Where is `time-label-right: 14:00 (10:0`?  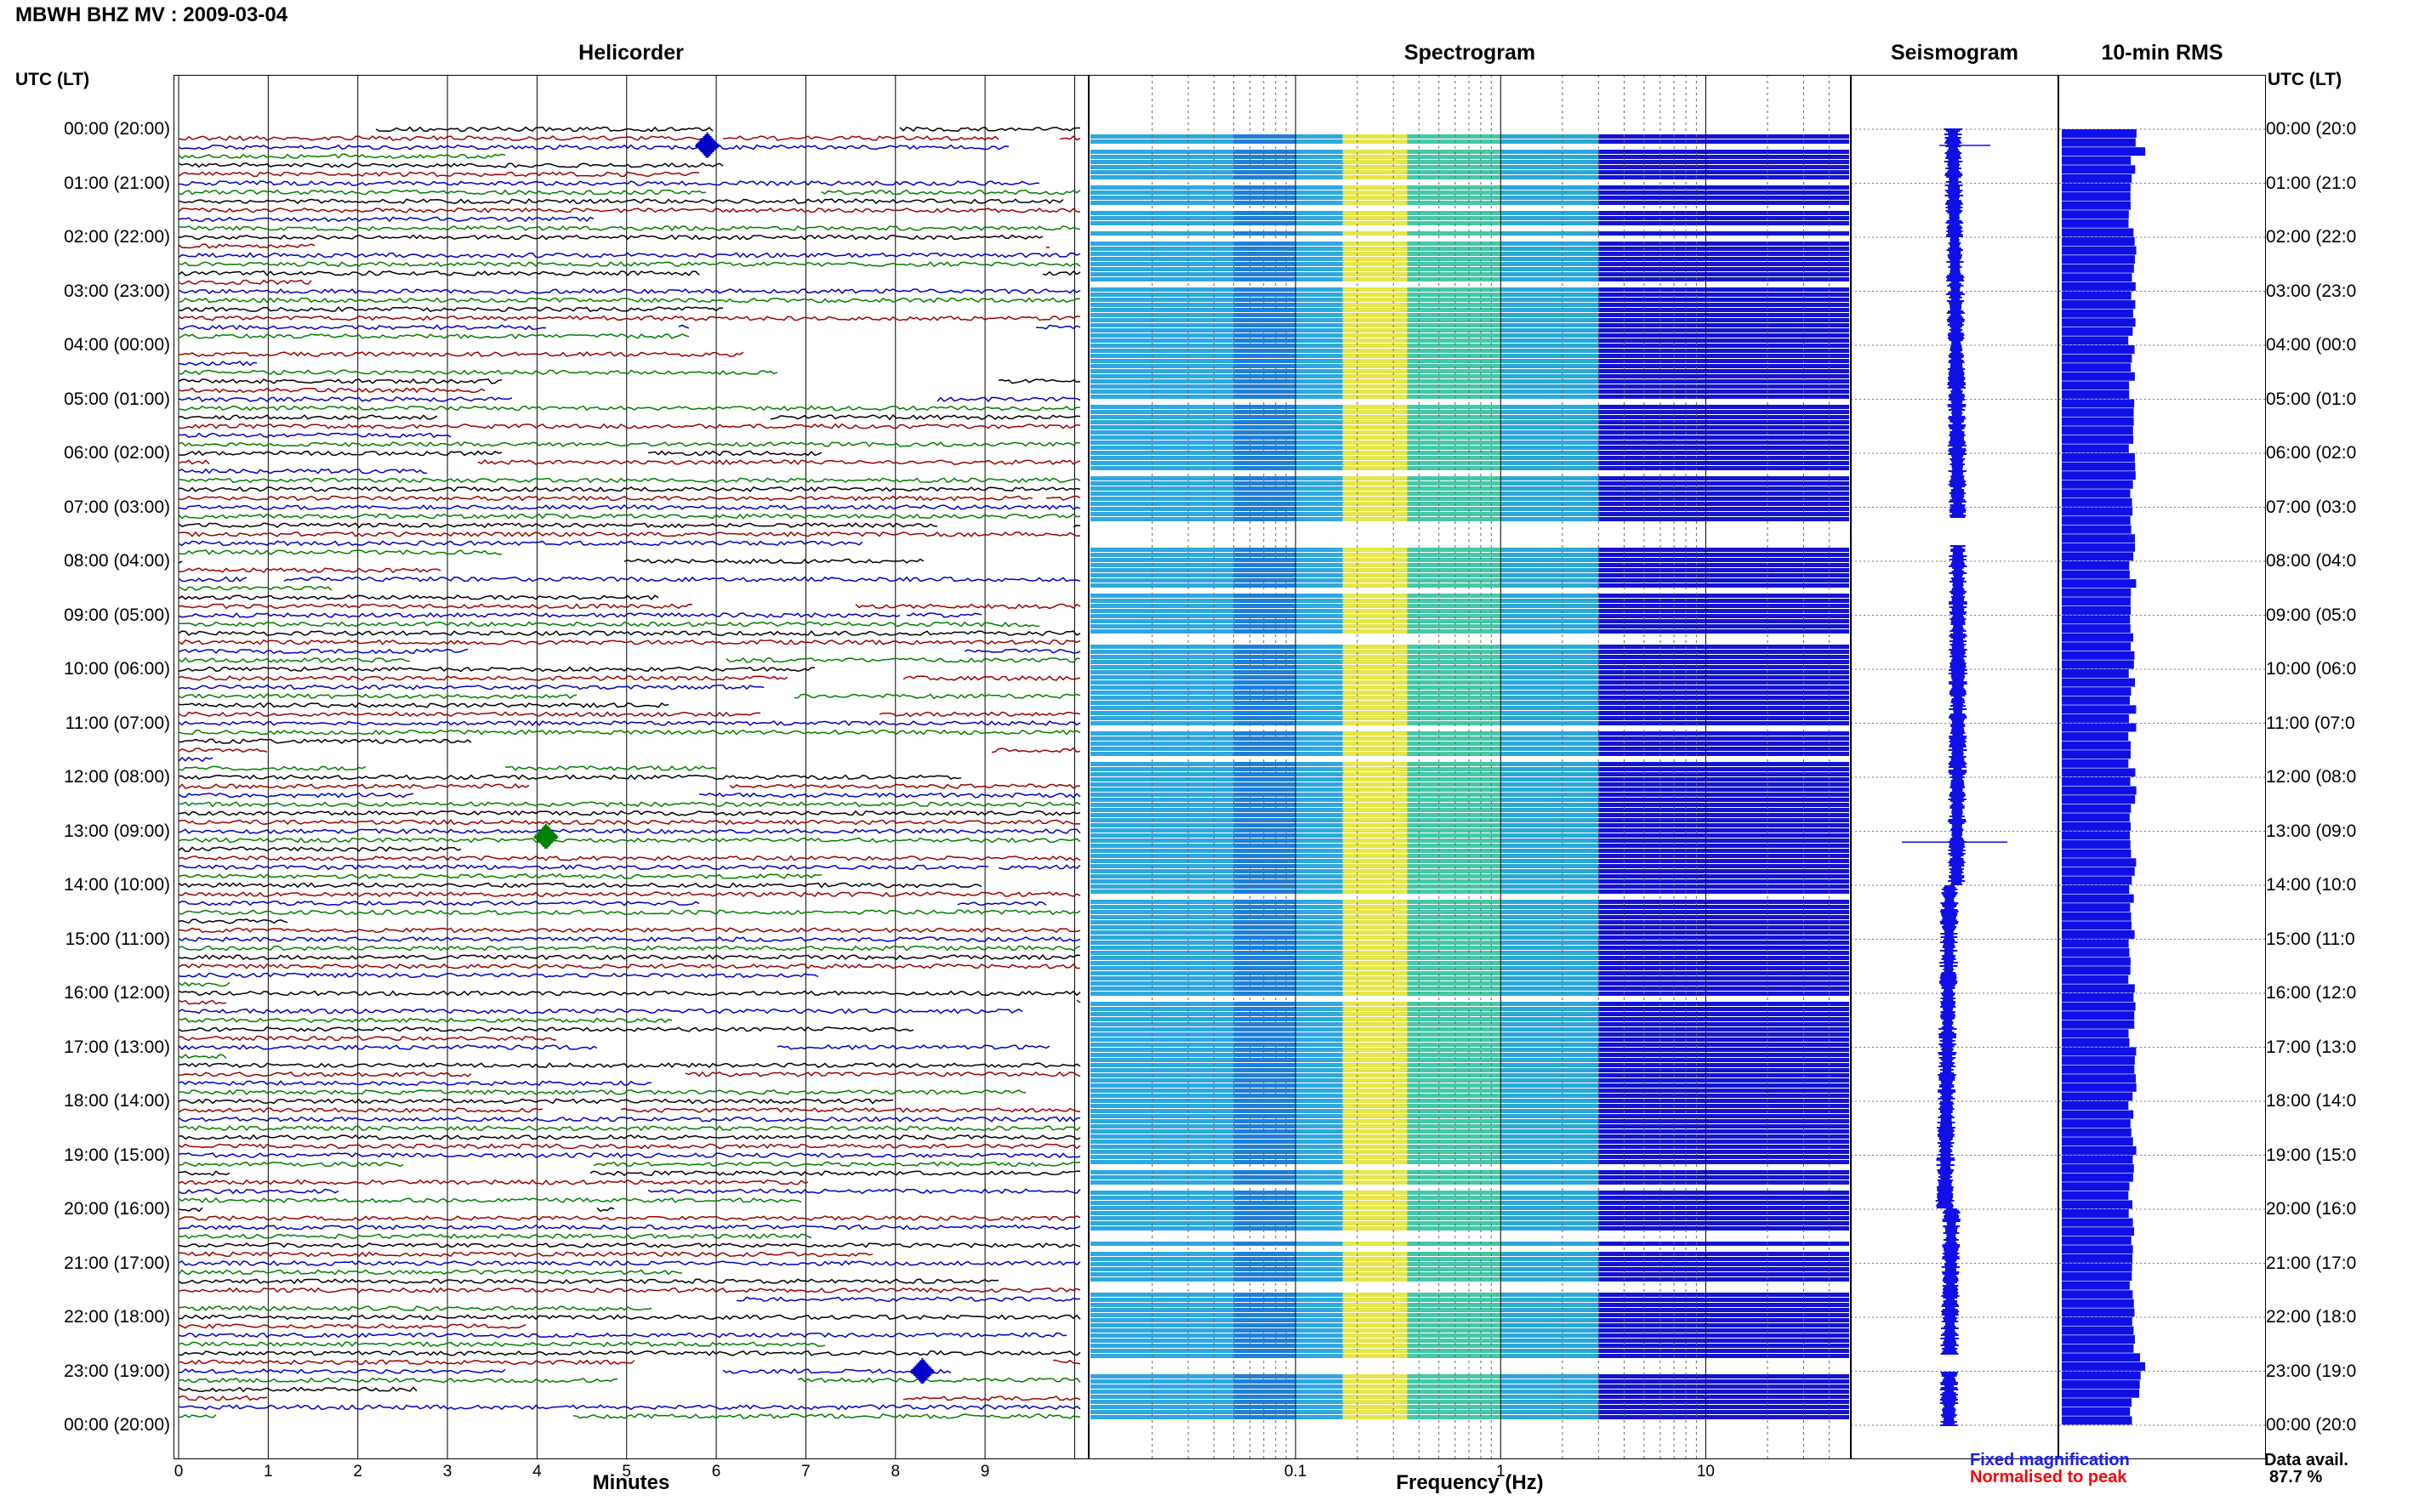 time-label-right: 14:00 (10:0 is located at coordinates (2311, 885).